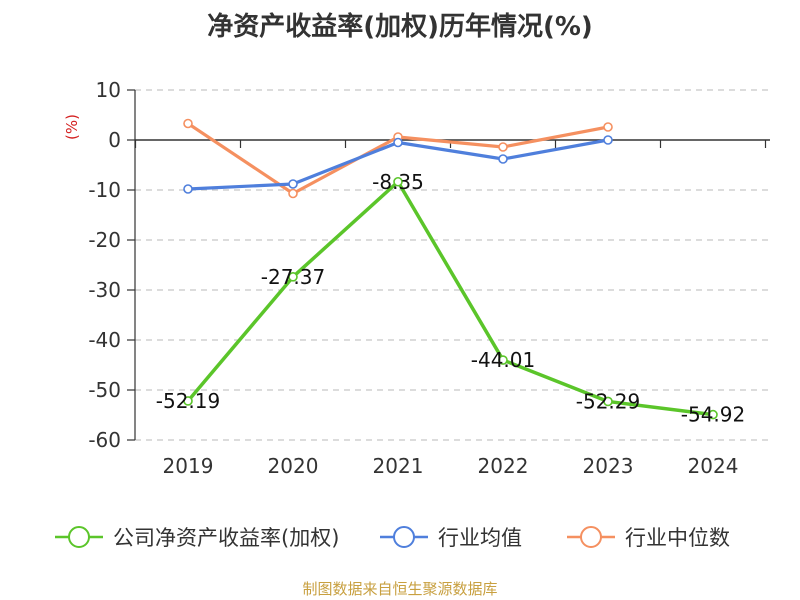 The height and width of the screenshot is (600, 800). Describe the element at coordinates (104, 390) in the screenshot. I see `y-tick-label: -50` at that location.